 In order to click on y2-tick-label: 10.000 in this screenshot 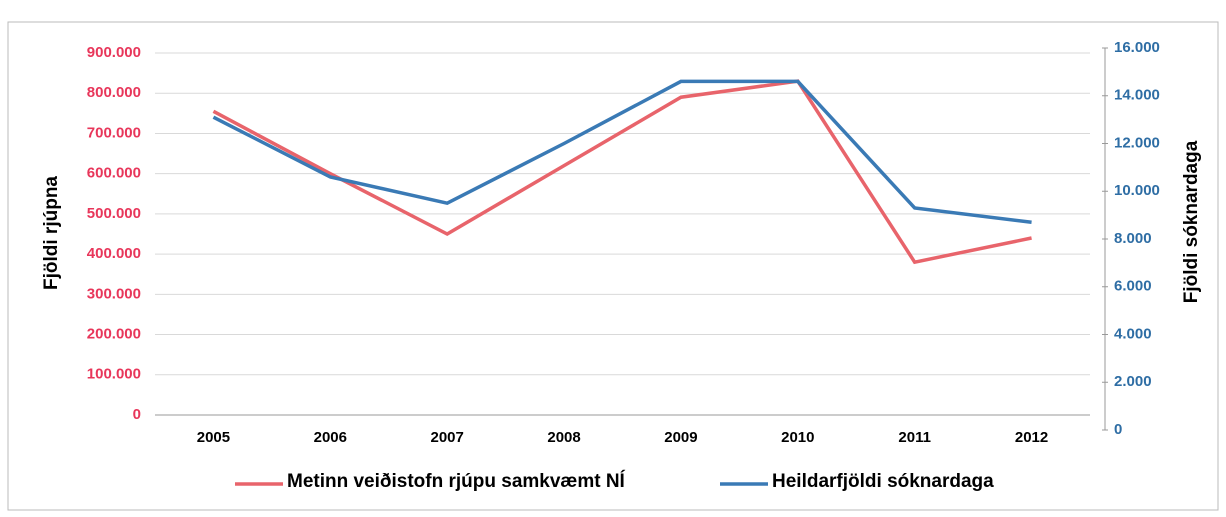, I will do `click(1137, 190)`.